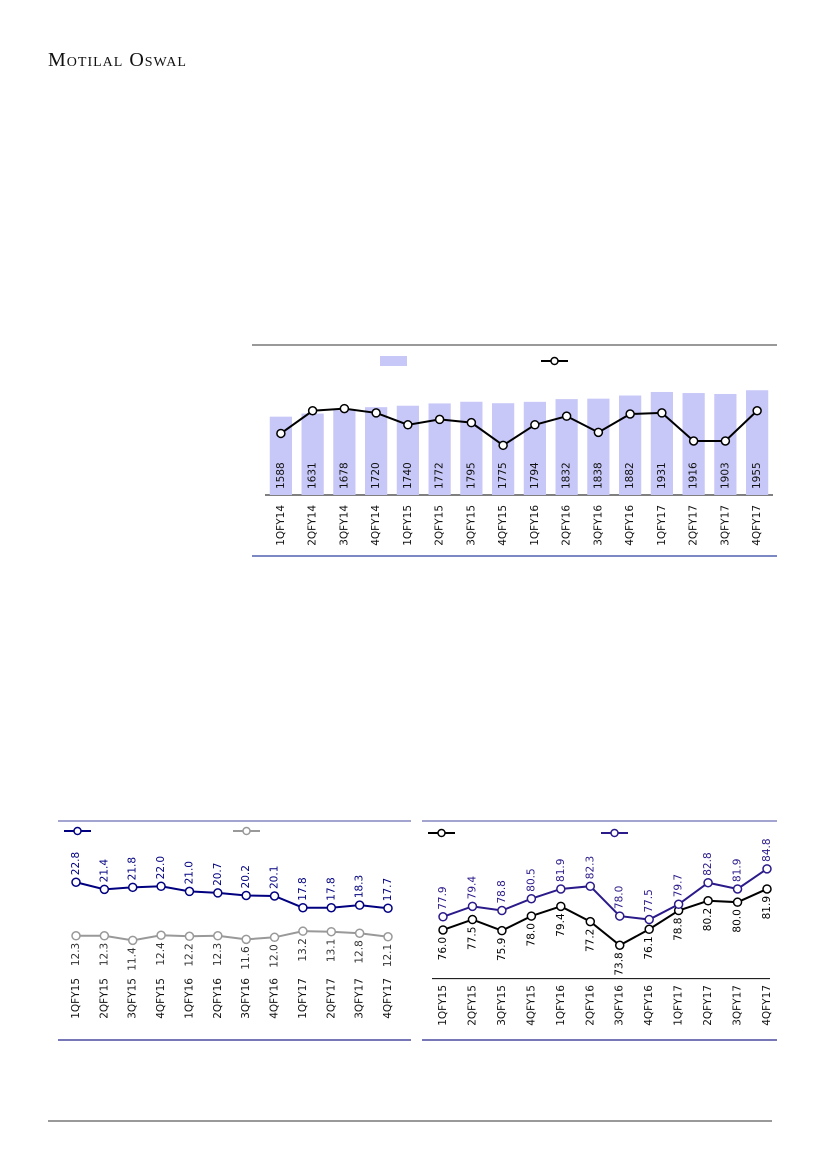 The height and width of the screenshot is (1169, 827). I want to click on bar-label: 1794, so click(535, 475).